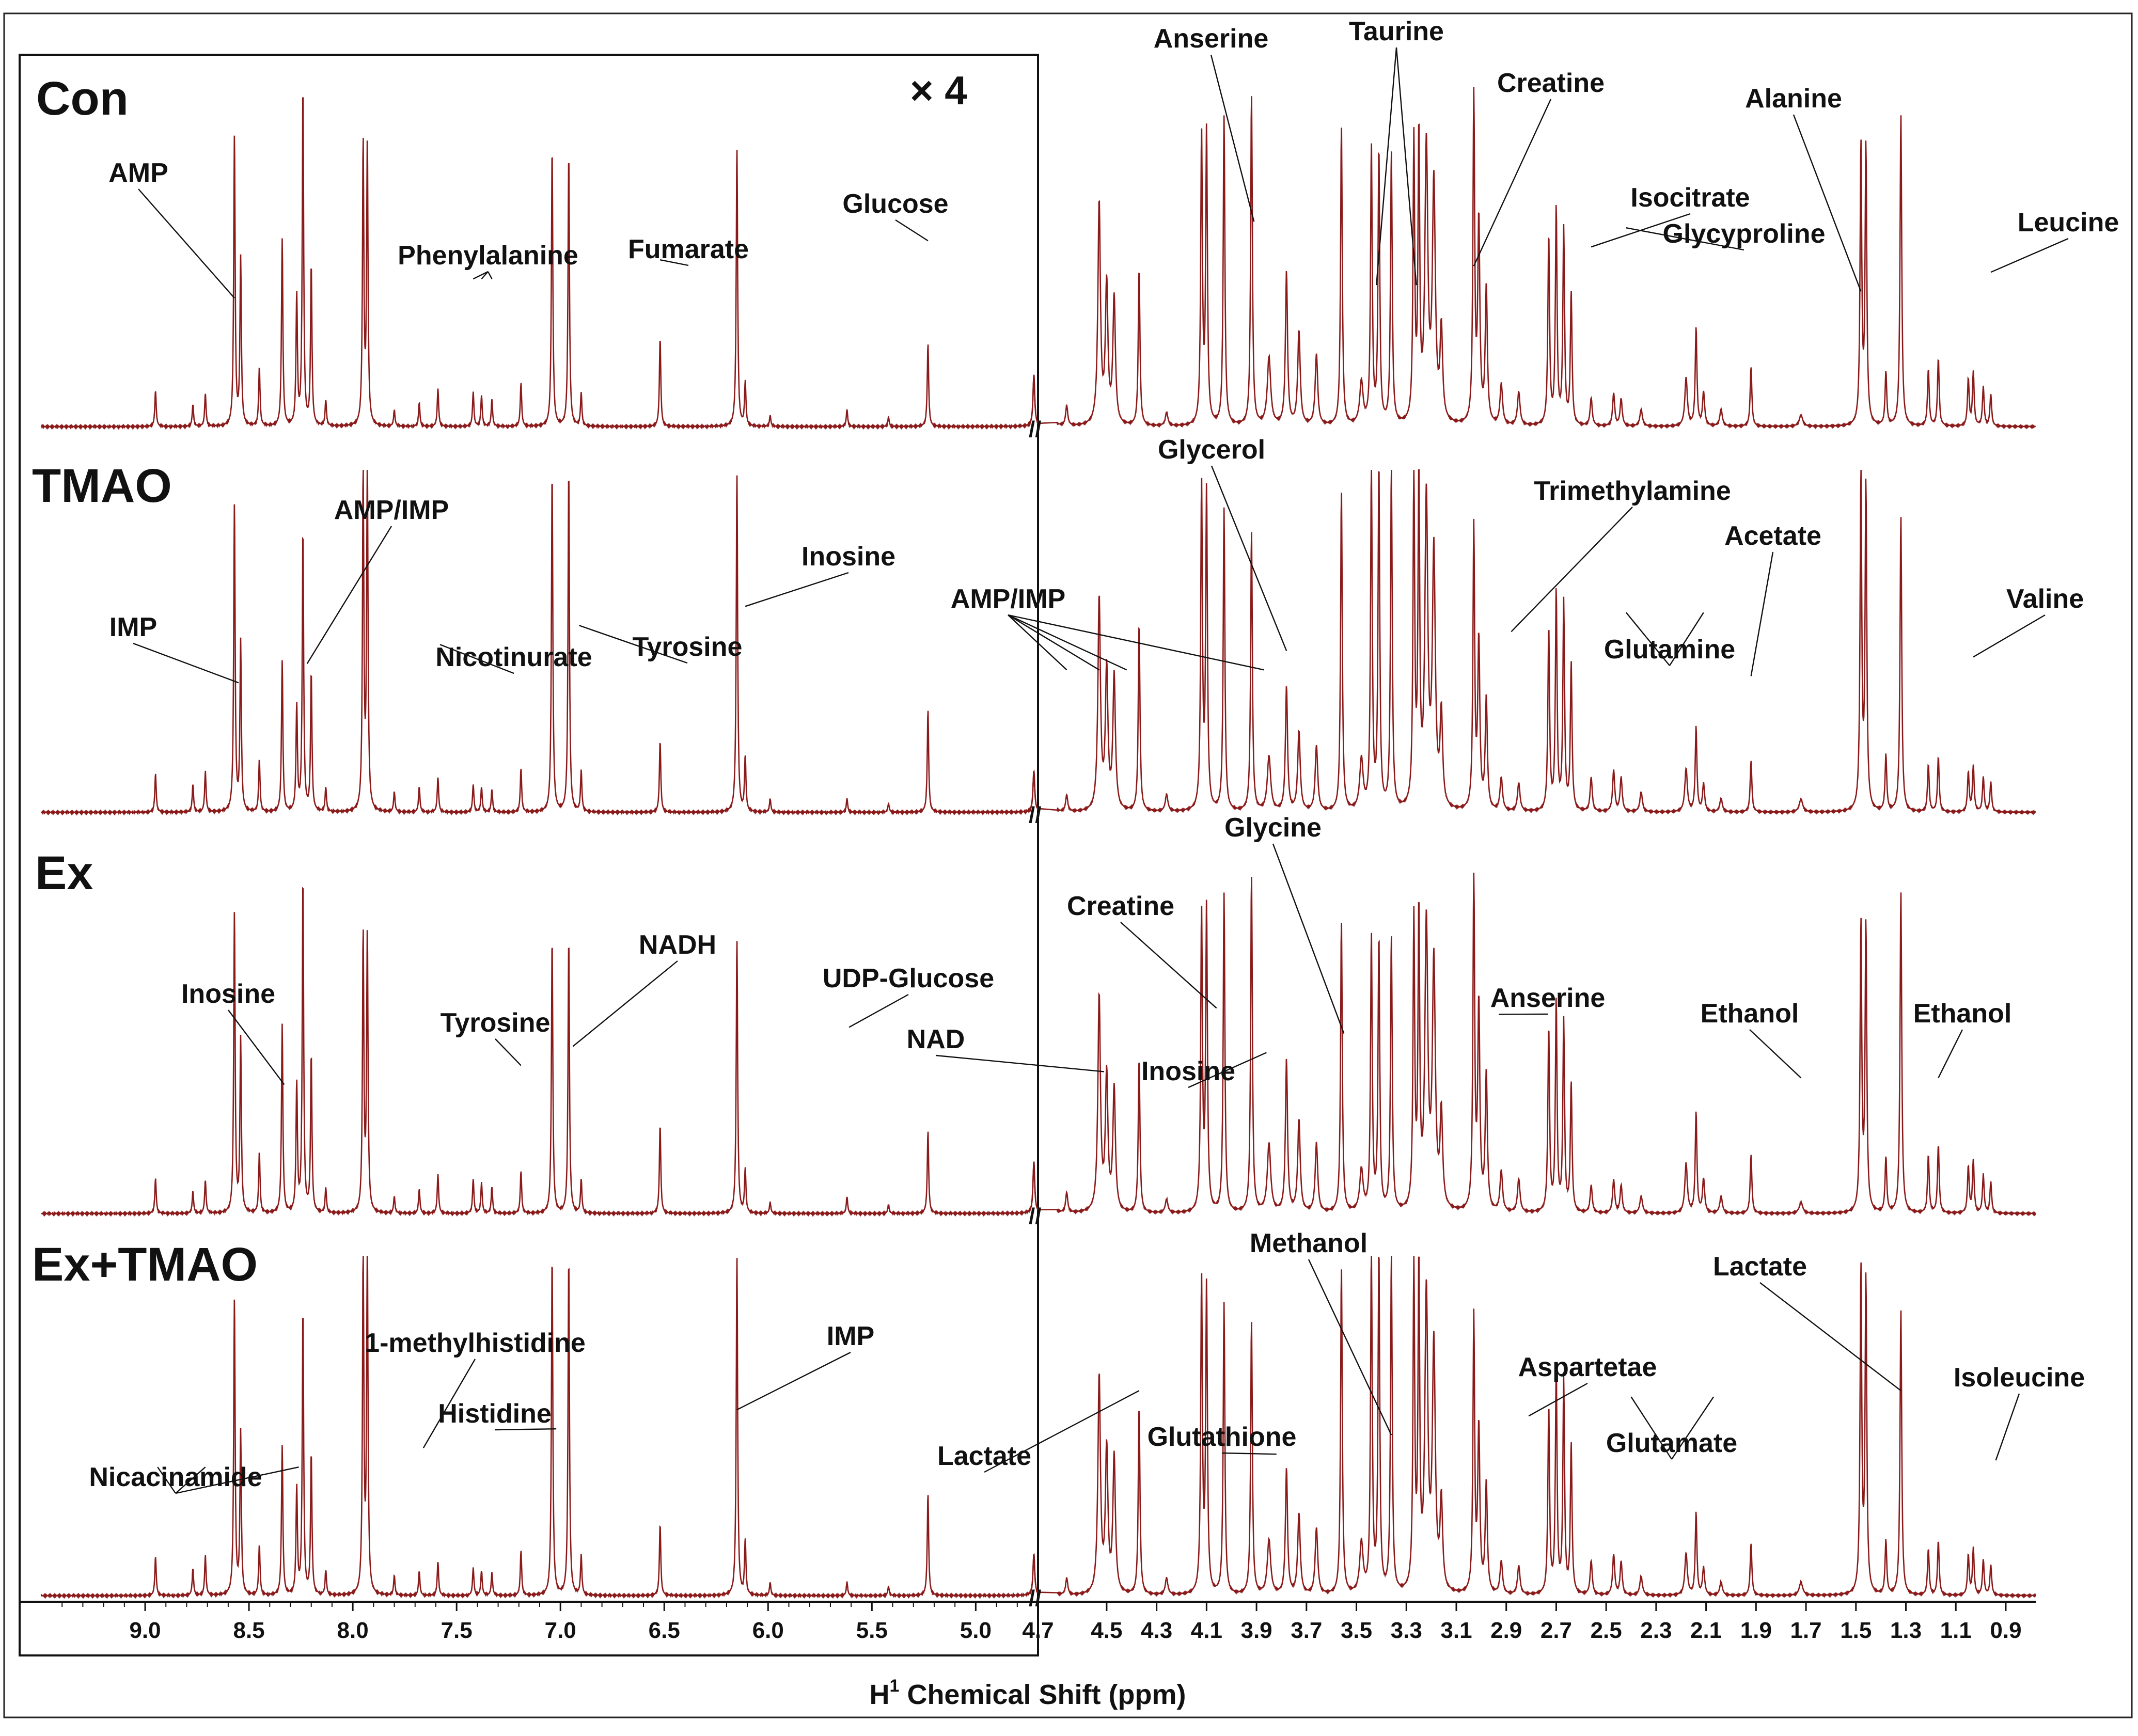  I want to click on annotation-label: Isoleucine, so click(2019, 1378).